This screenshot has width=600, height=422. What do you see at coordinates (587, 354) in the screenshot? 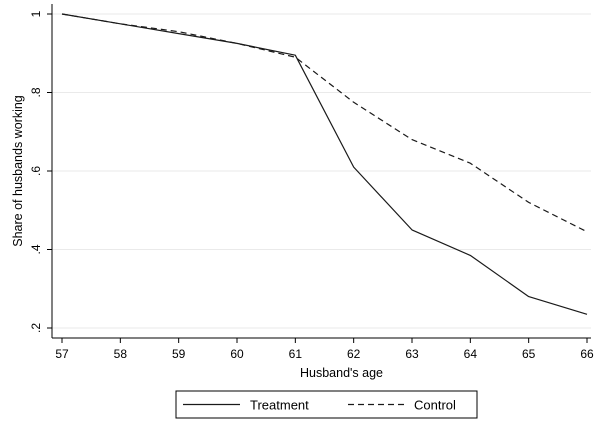
I see `x-tick-label: 66` at bounding box center [587, 354].